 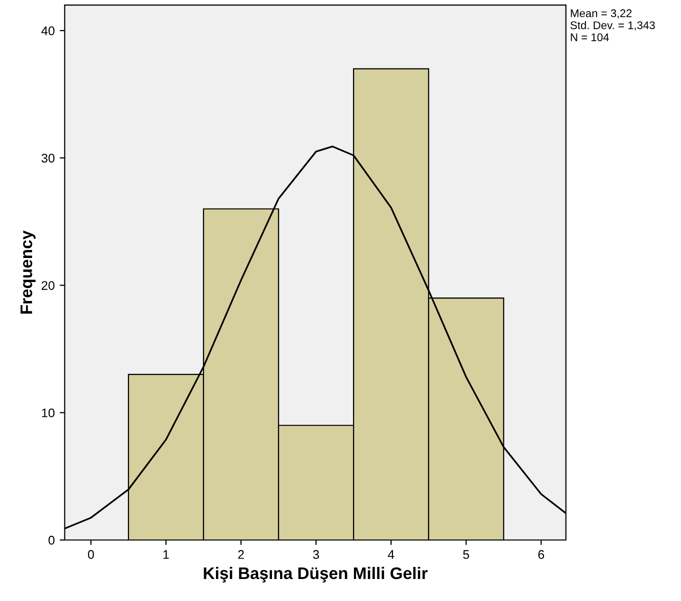 What do you see at coordinates (316, 554) in the screenshot?
I see `x-tick-label: 3` at bounding box center [316, 554].